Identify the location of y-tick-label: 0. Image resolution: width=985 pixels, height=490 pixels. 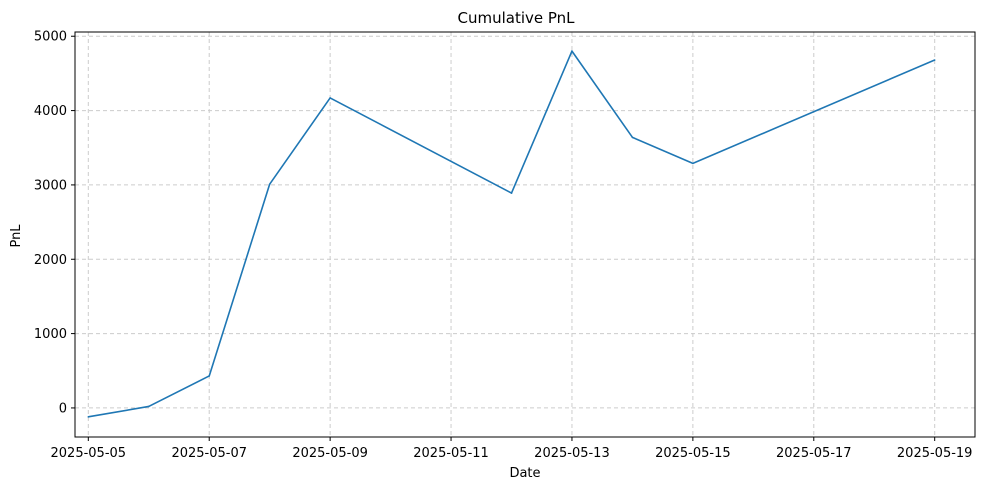
(63, 408).